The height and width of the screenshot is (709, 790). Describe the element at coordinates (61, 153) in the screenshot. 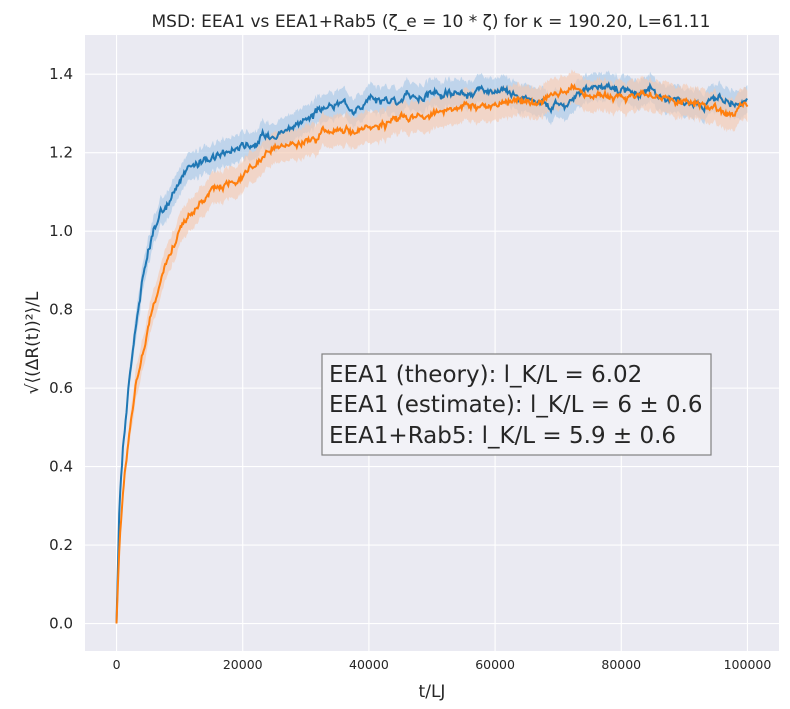

I see `y-tick-label: 1.2` at that location.